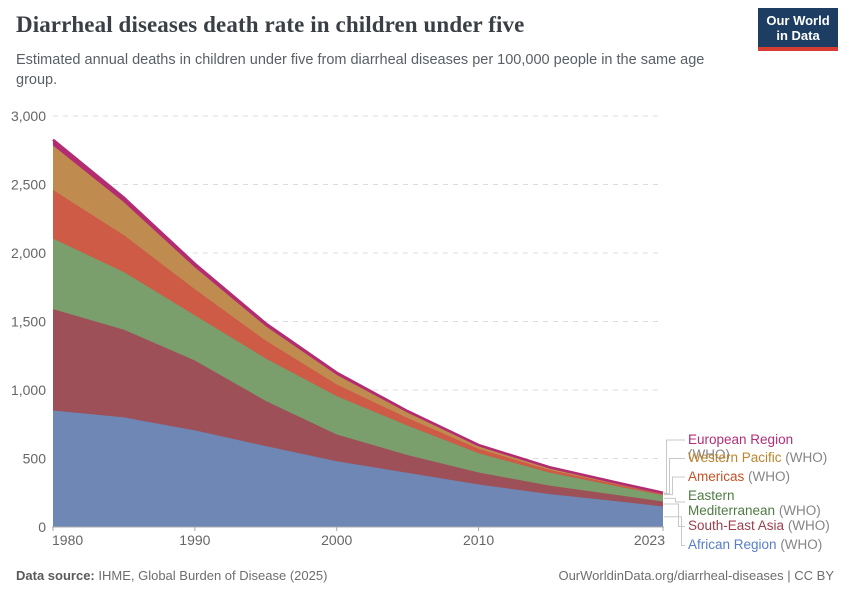 Image resolution: width=850 pixels, height=600 pixels. I want to click on legend-label: European Region, so click(741, 439).